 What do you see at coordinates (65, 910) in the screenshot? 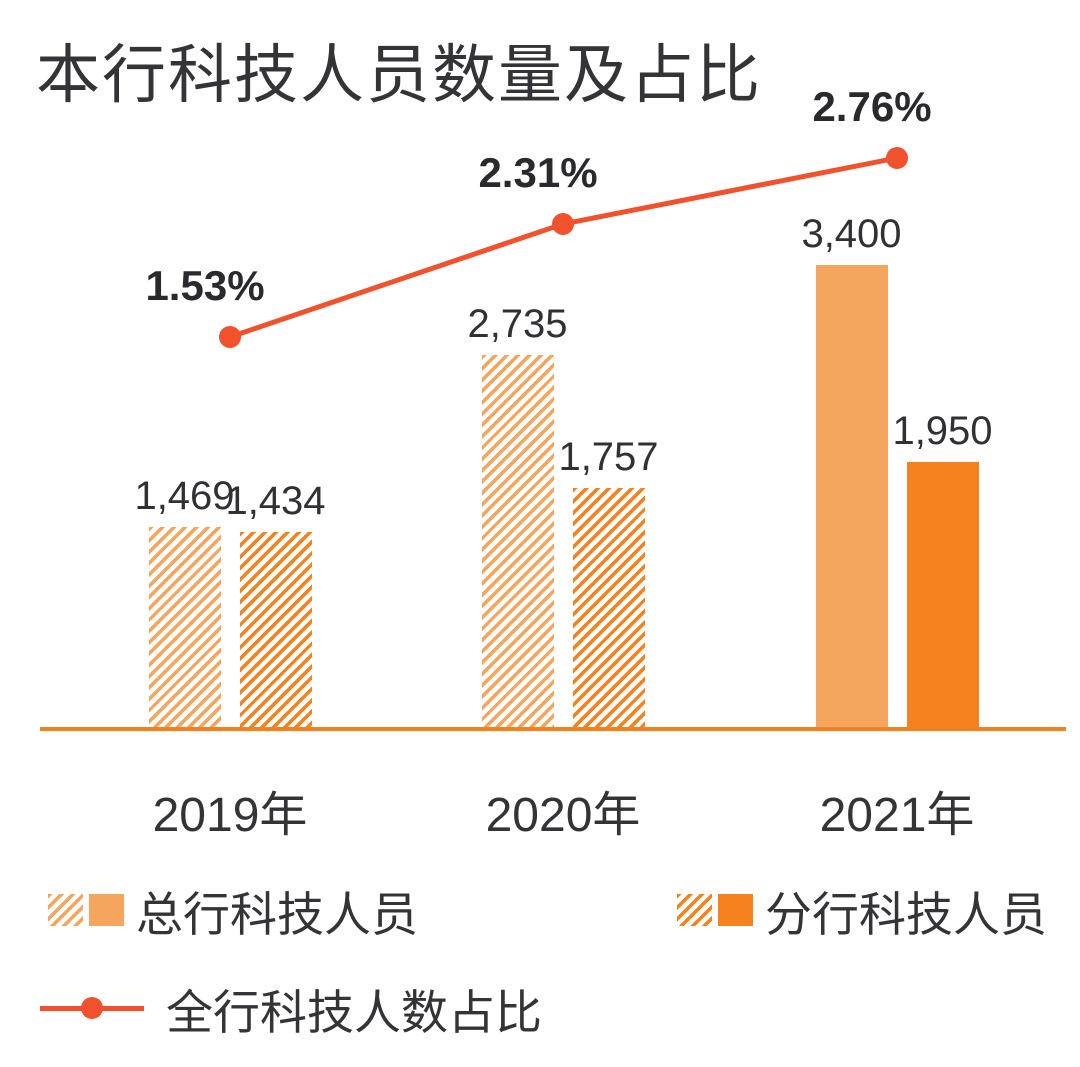
I see `head-office-hatch-swatch-icon` at bounding box center [65, 910].